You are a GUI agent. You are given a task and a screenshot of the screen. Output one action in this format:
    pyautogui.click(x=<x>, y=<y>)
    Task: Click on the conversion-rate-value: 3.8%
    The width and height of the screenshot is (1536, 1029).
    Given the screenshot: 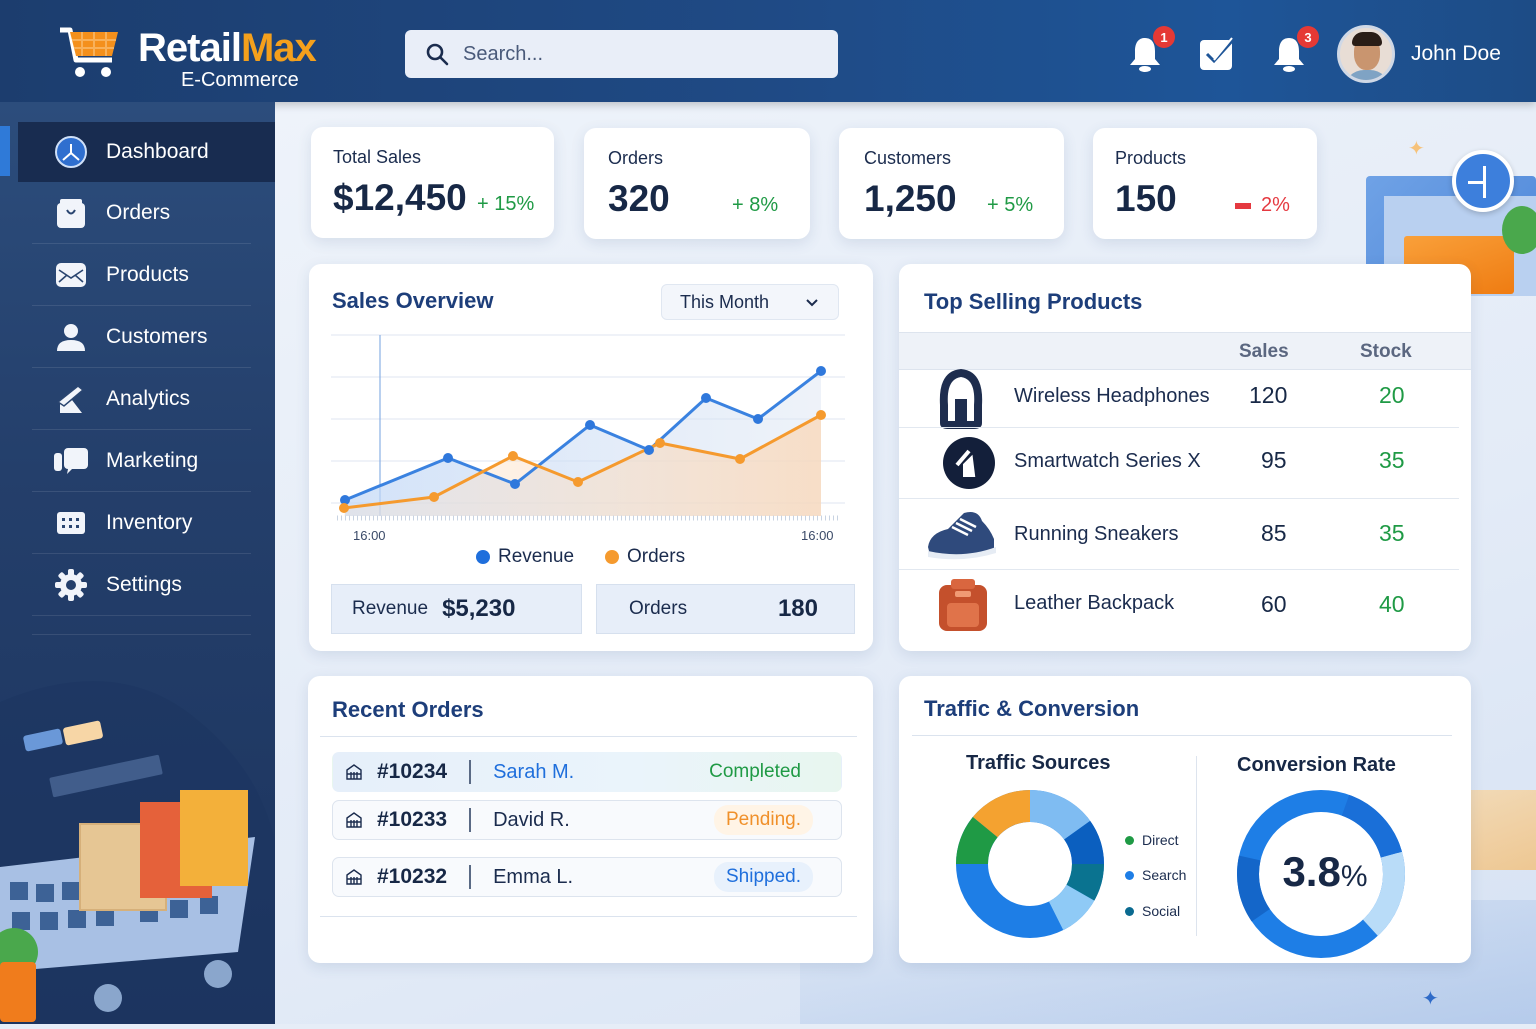 What is the action you would take?
    pyautogui.click(x=1325, y=871)
    